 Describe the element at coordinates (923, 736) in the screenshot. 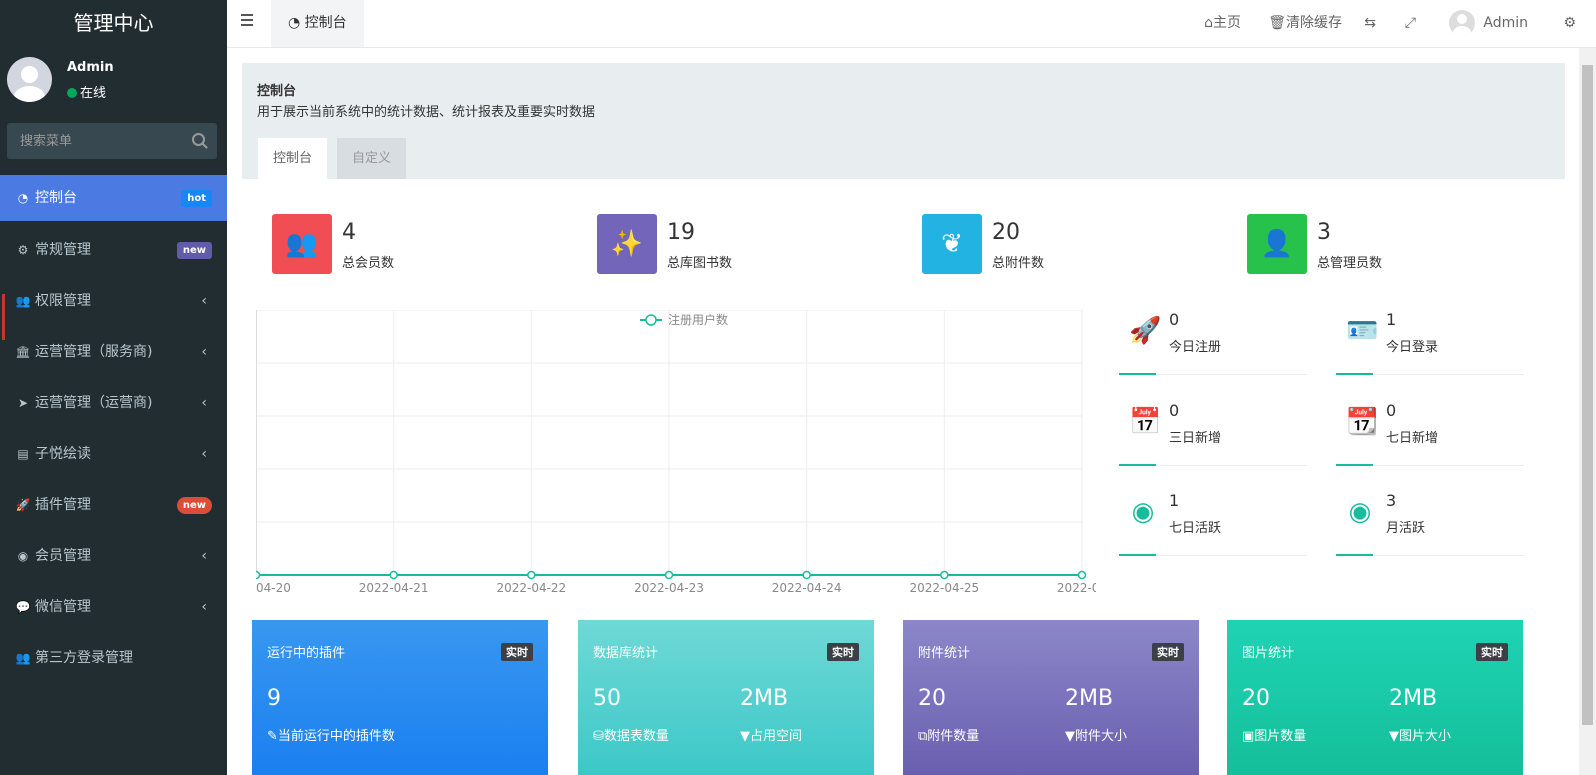

I see `files-icon: ⧉` at that location.